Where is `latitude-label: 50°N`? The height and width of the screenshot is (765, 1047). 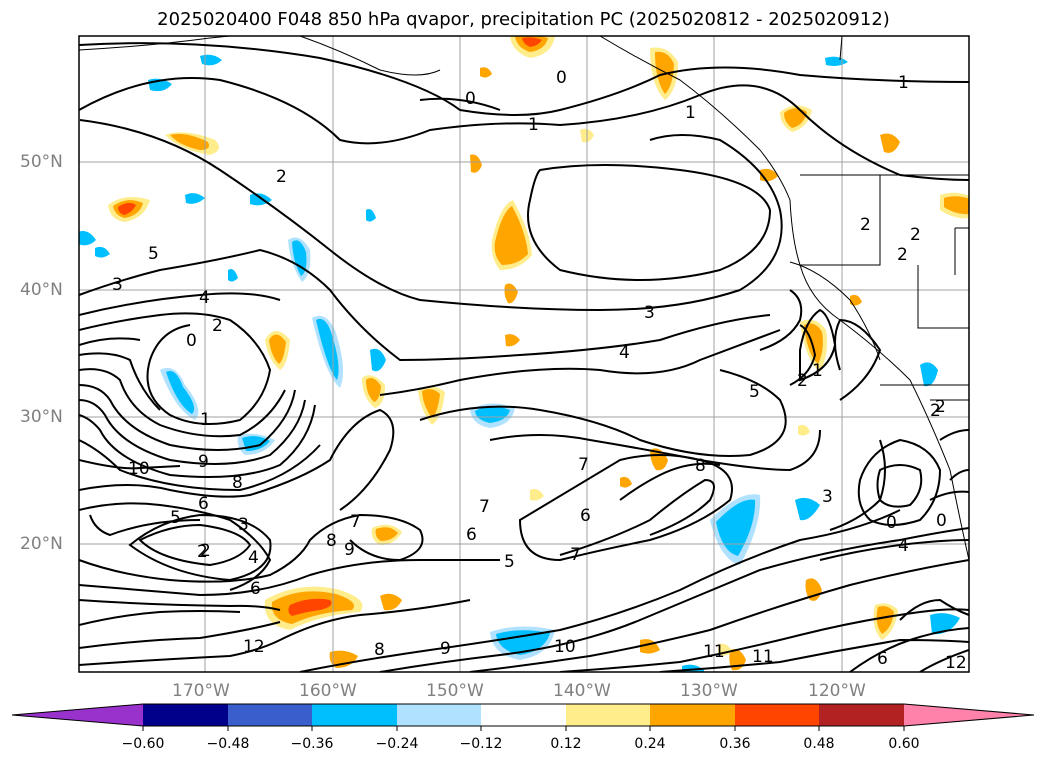
latitude-label: 50°N is located at coordinates (41, 162).